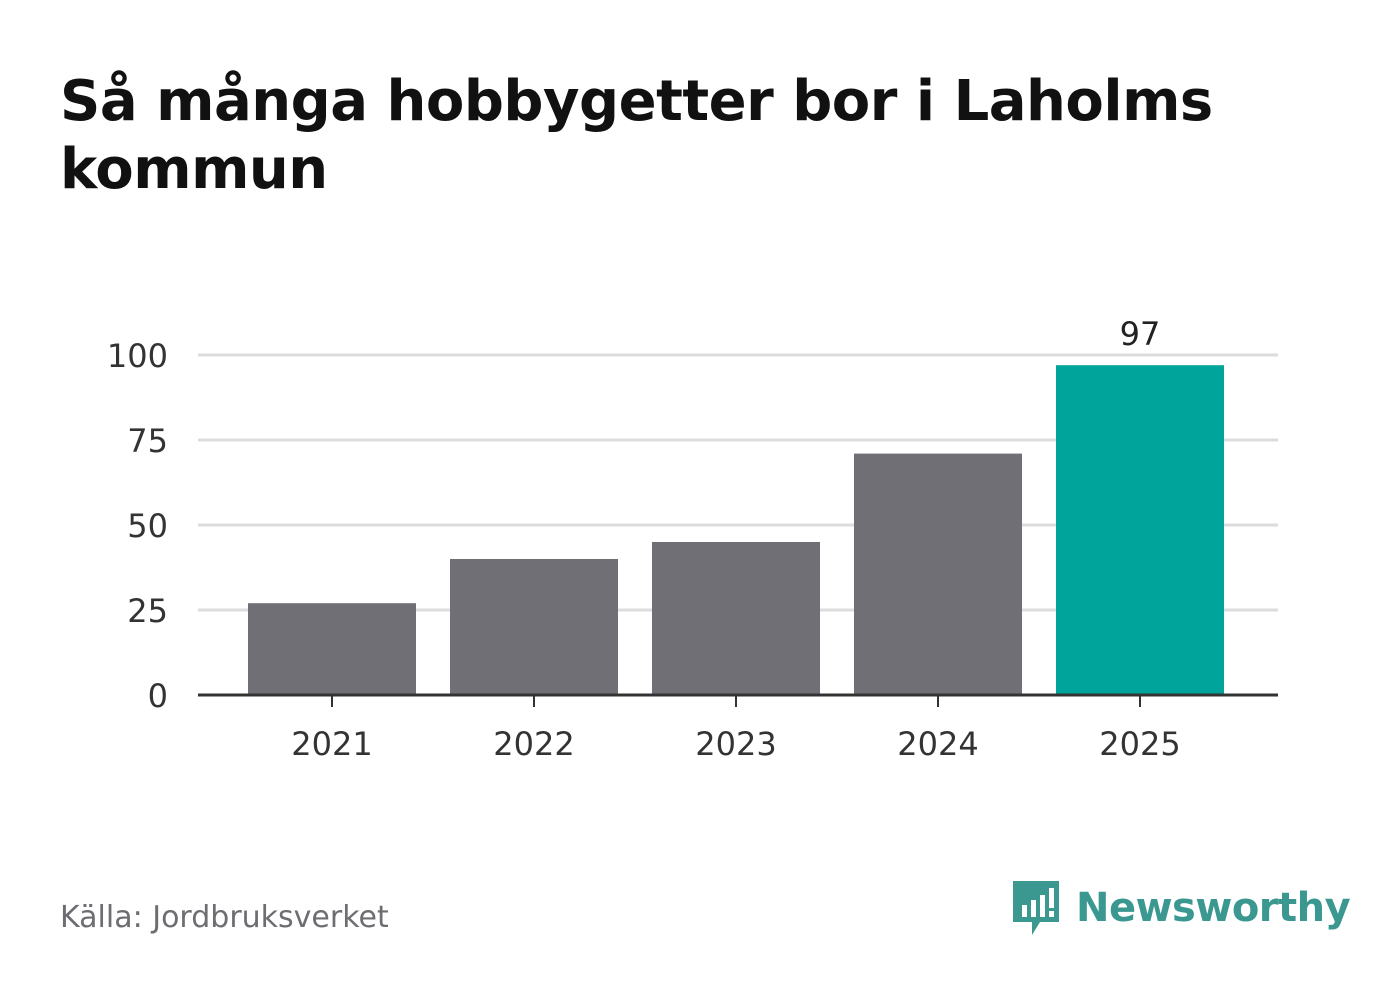 This screenshot has width=1382, height=999. I want to click on y-tick-label: 0, so click(158, 696).